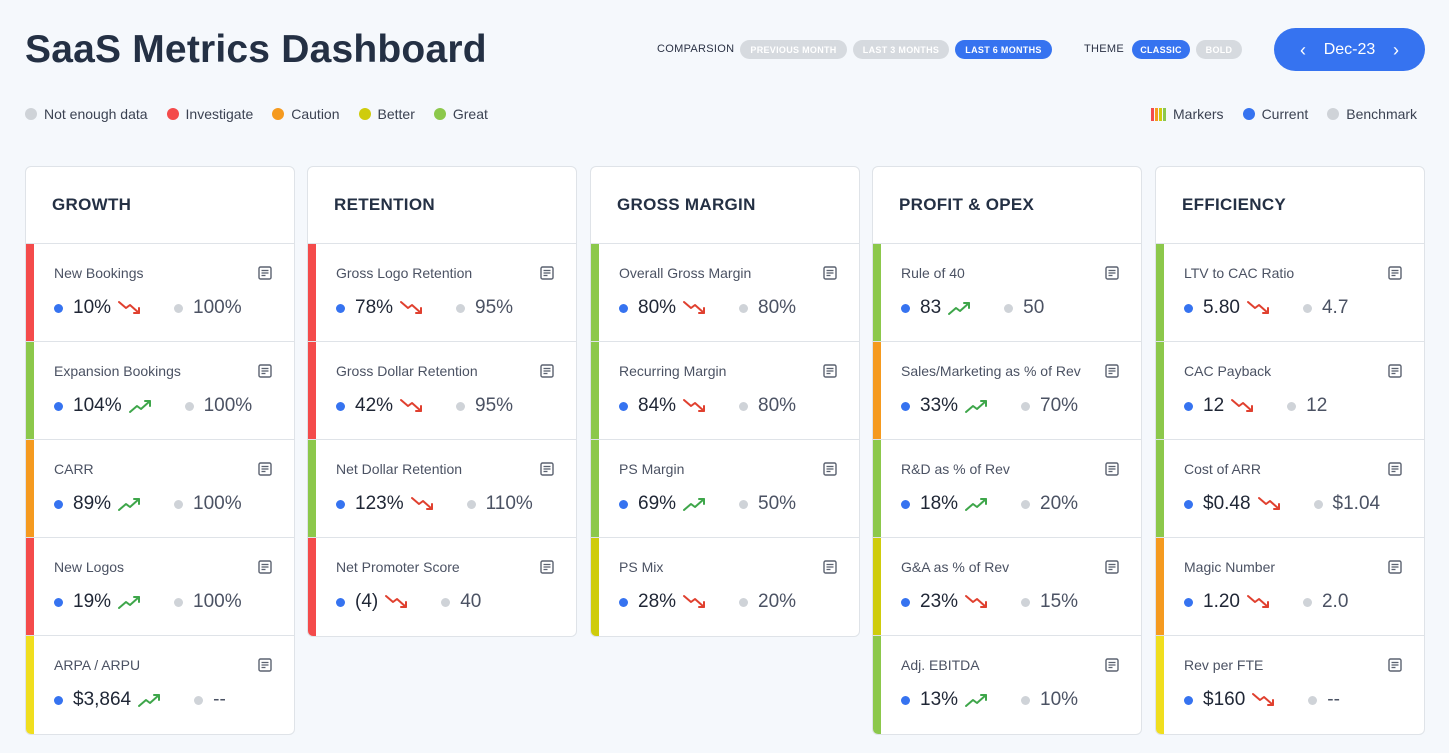 This screenshot has width=1449, height=753. Describe the element at coordinates (1059, 699) in the screenshot. I see `benchmark-value: 10%` at that location.